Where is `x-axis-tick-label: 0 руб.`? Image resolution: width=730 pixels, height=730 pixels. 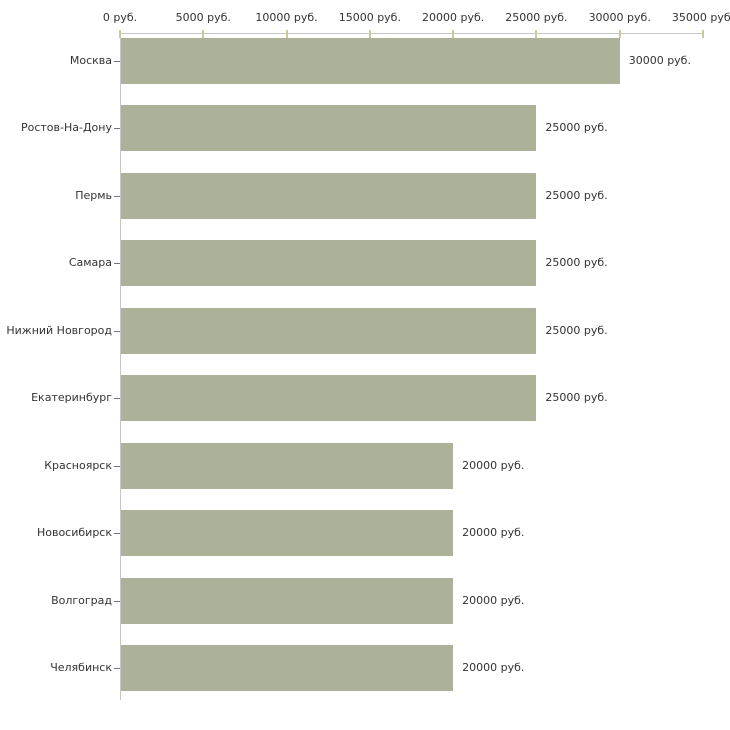
x-axis-tick-label: 0 руб. is located at coordinates (120, 17).